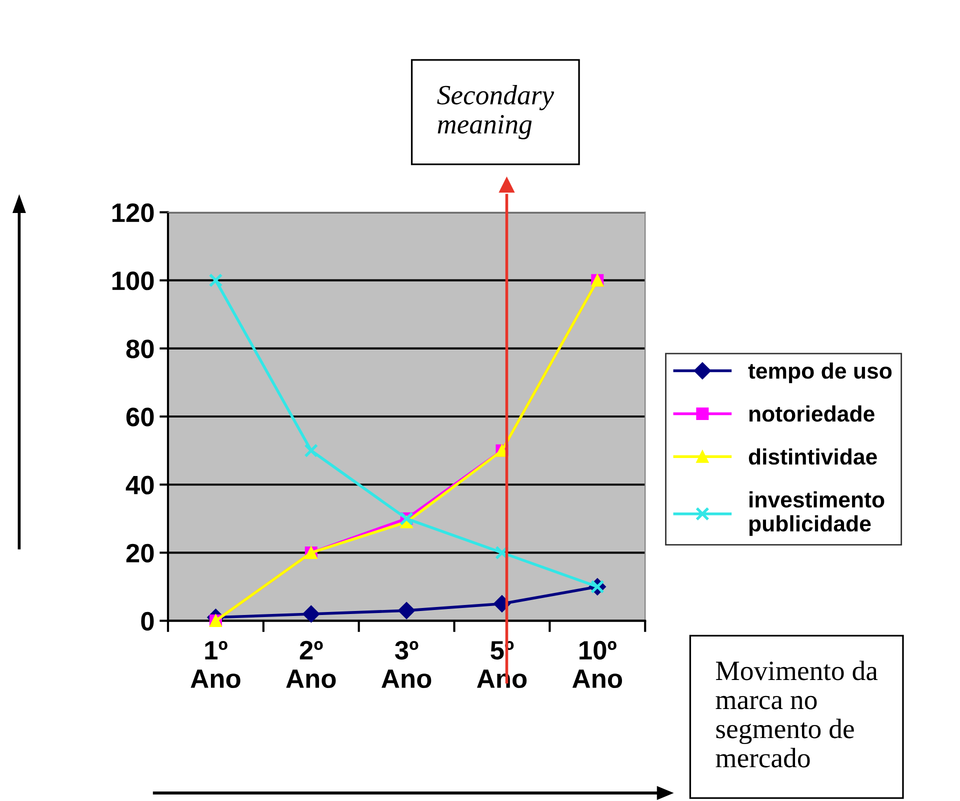 The height and width of the screenshot is (801, 960). Describe the element at coordinates (133, 280) in the screenshot. I see `y-tick-label: 100` at that location.